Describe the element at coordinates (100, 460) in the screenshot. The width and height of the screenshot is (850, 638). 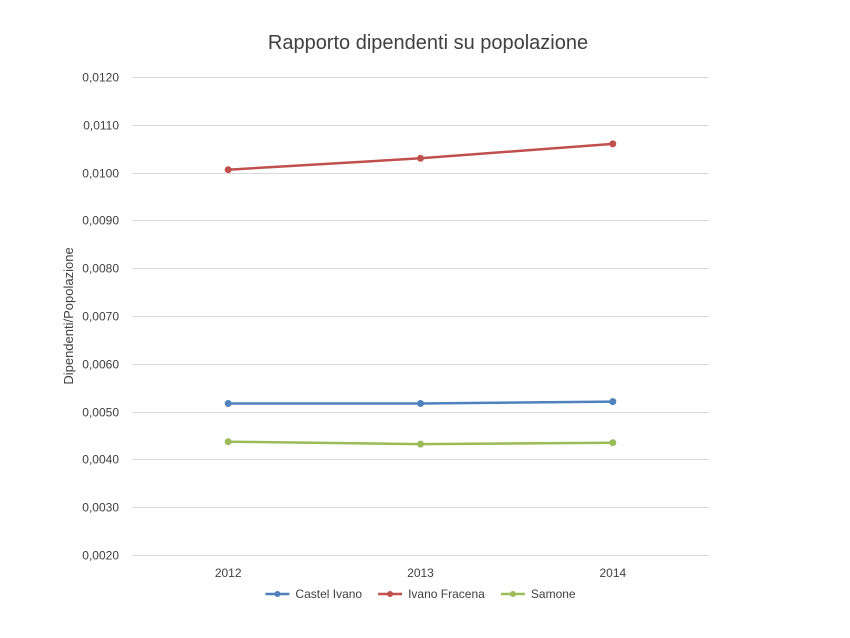
I see `y-tick-label: 0,0040` at that location.